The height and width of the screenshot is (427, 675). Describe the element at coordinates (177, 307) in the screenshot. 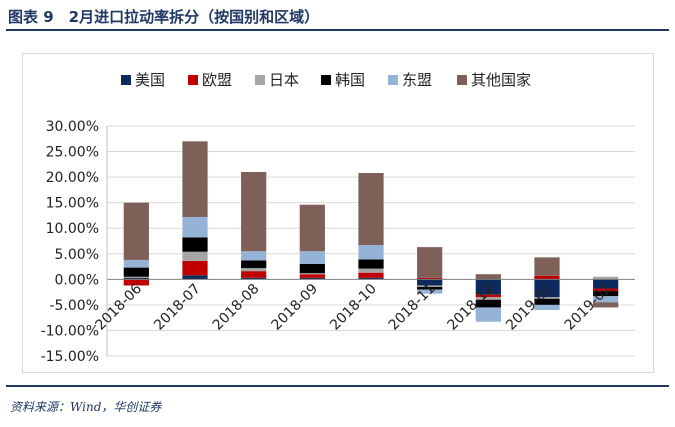

I see `x-tick-label: 2018-07` at that location.